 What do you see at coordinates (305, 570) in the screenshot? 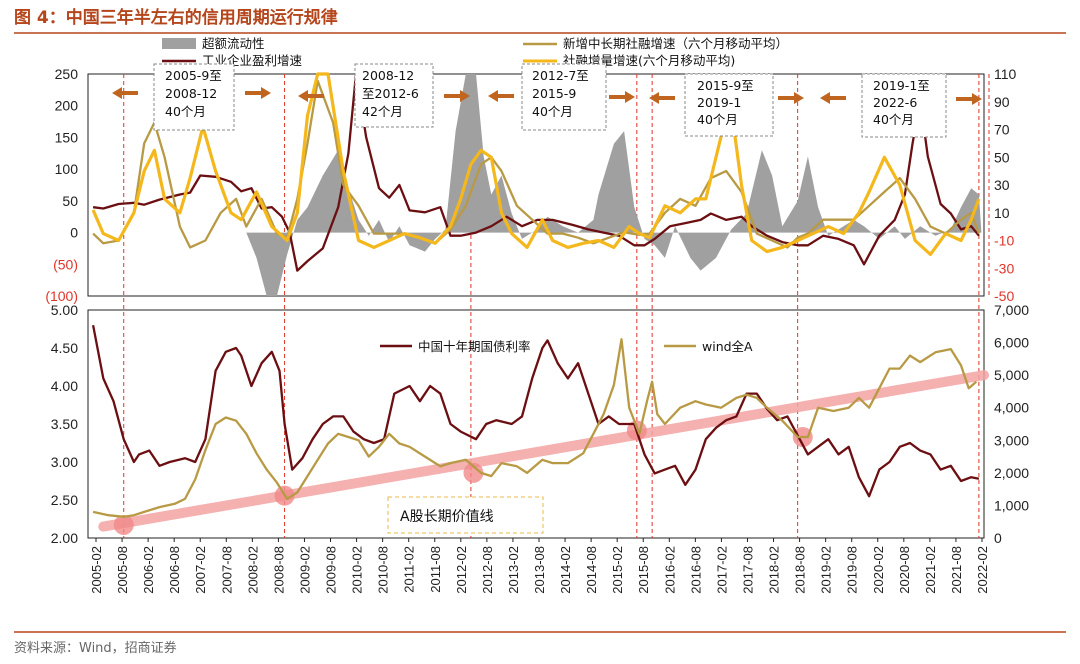
I see `x-axis-tick: 2009-02` at bounding box center [305, 570].